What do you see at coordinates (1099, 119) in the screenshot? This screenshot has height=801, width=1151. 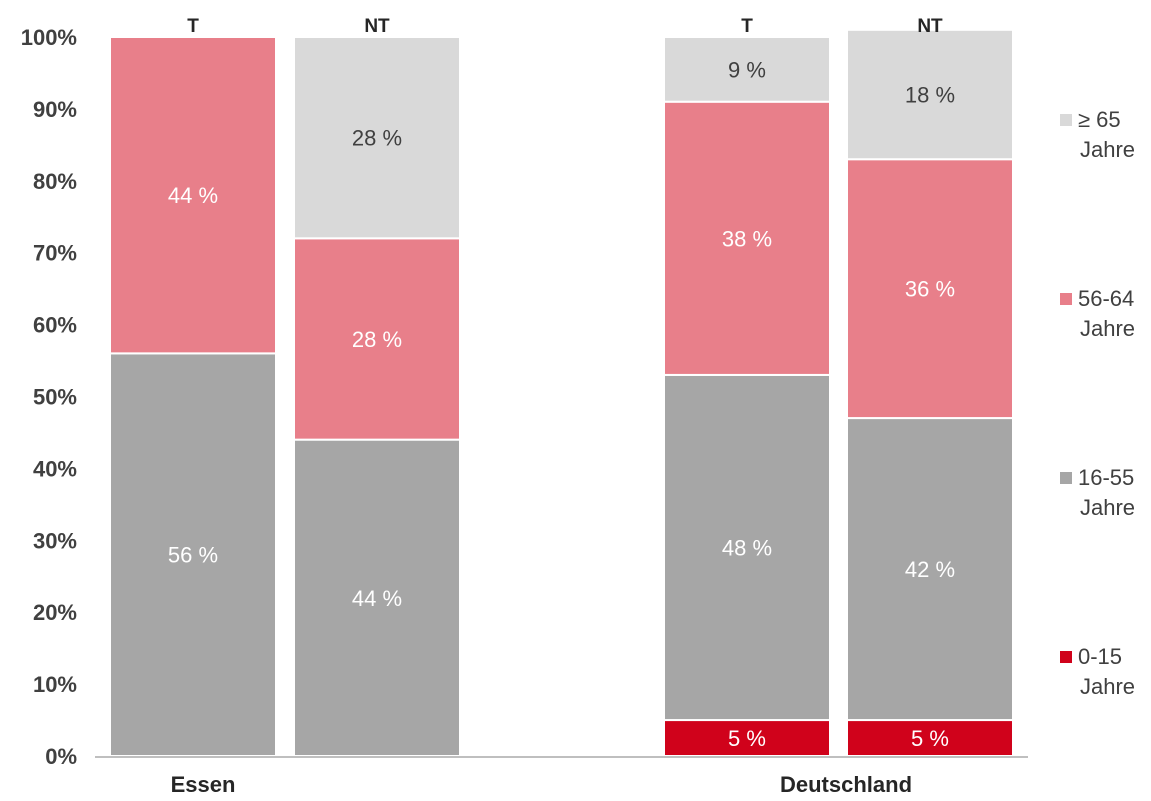 I see `legend-label: ≥ 65` at bounding box center [1099, 119].